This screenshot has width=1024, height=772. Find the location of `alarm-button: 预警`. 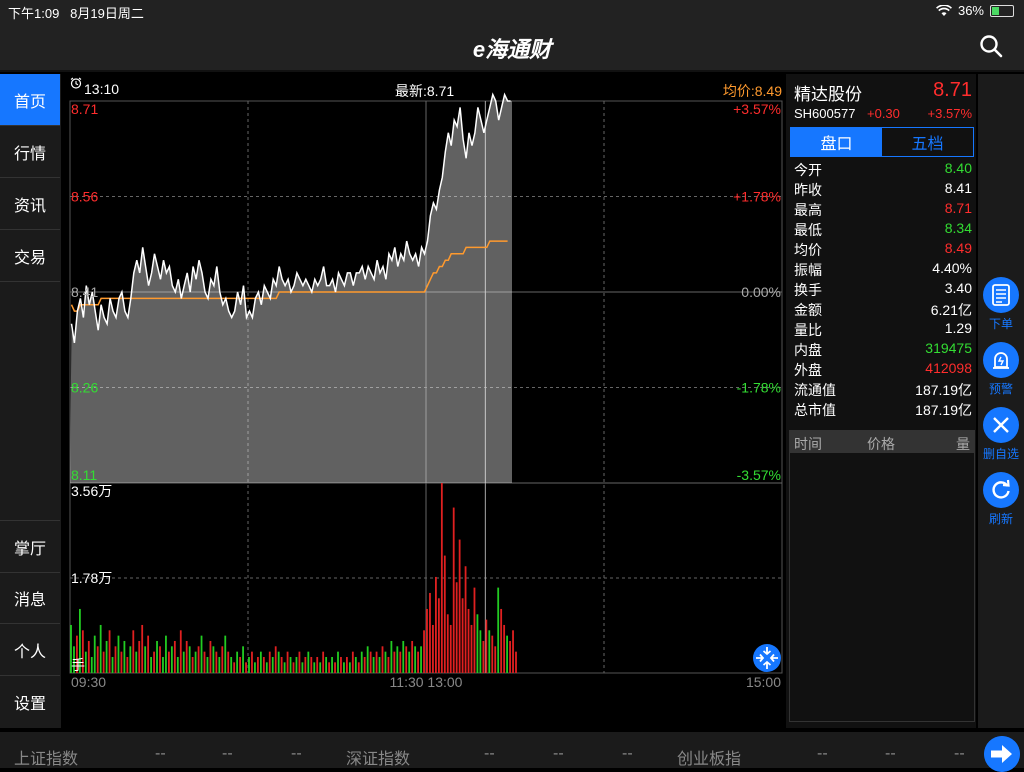

alarm-button: 预警 is located at coordinates (1001, 369).